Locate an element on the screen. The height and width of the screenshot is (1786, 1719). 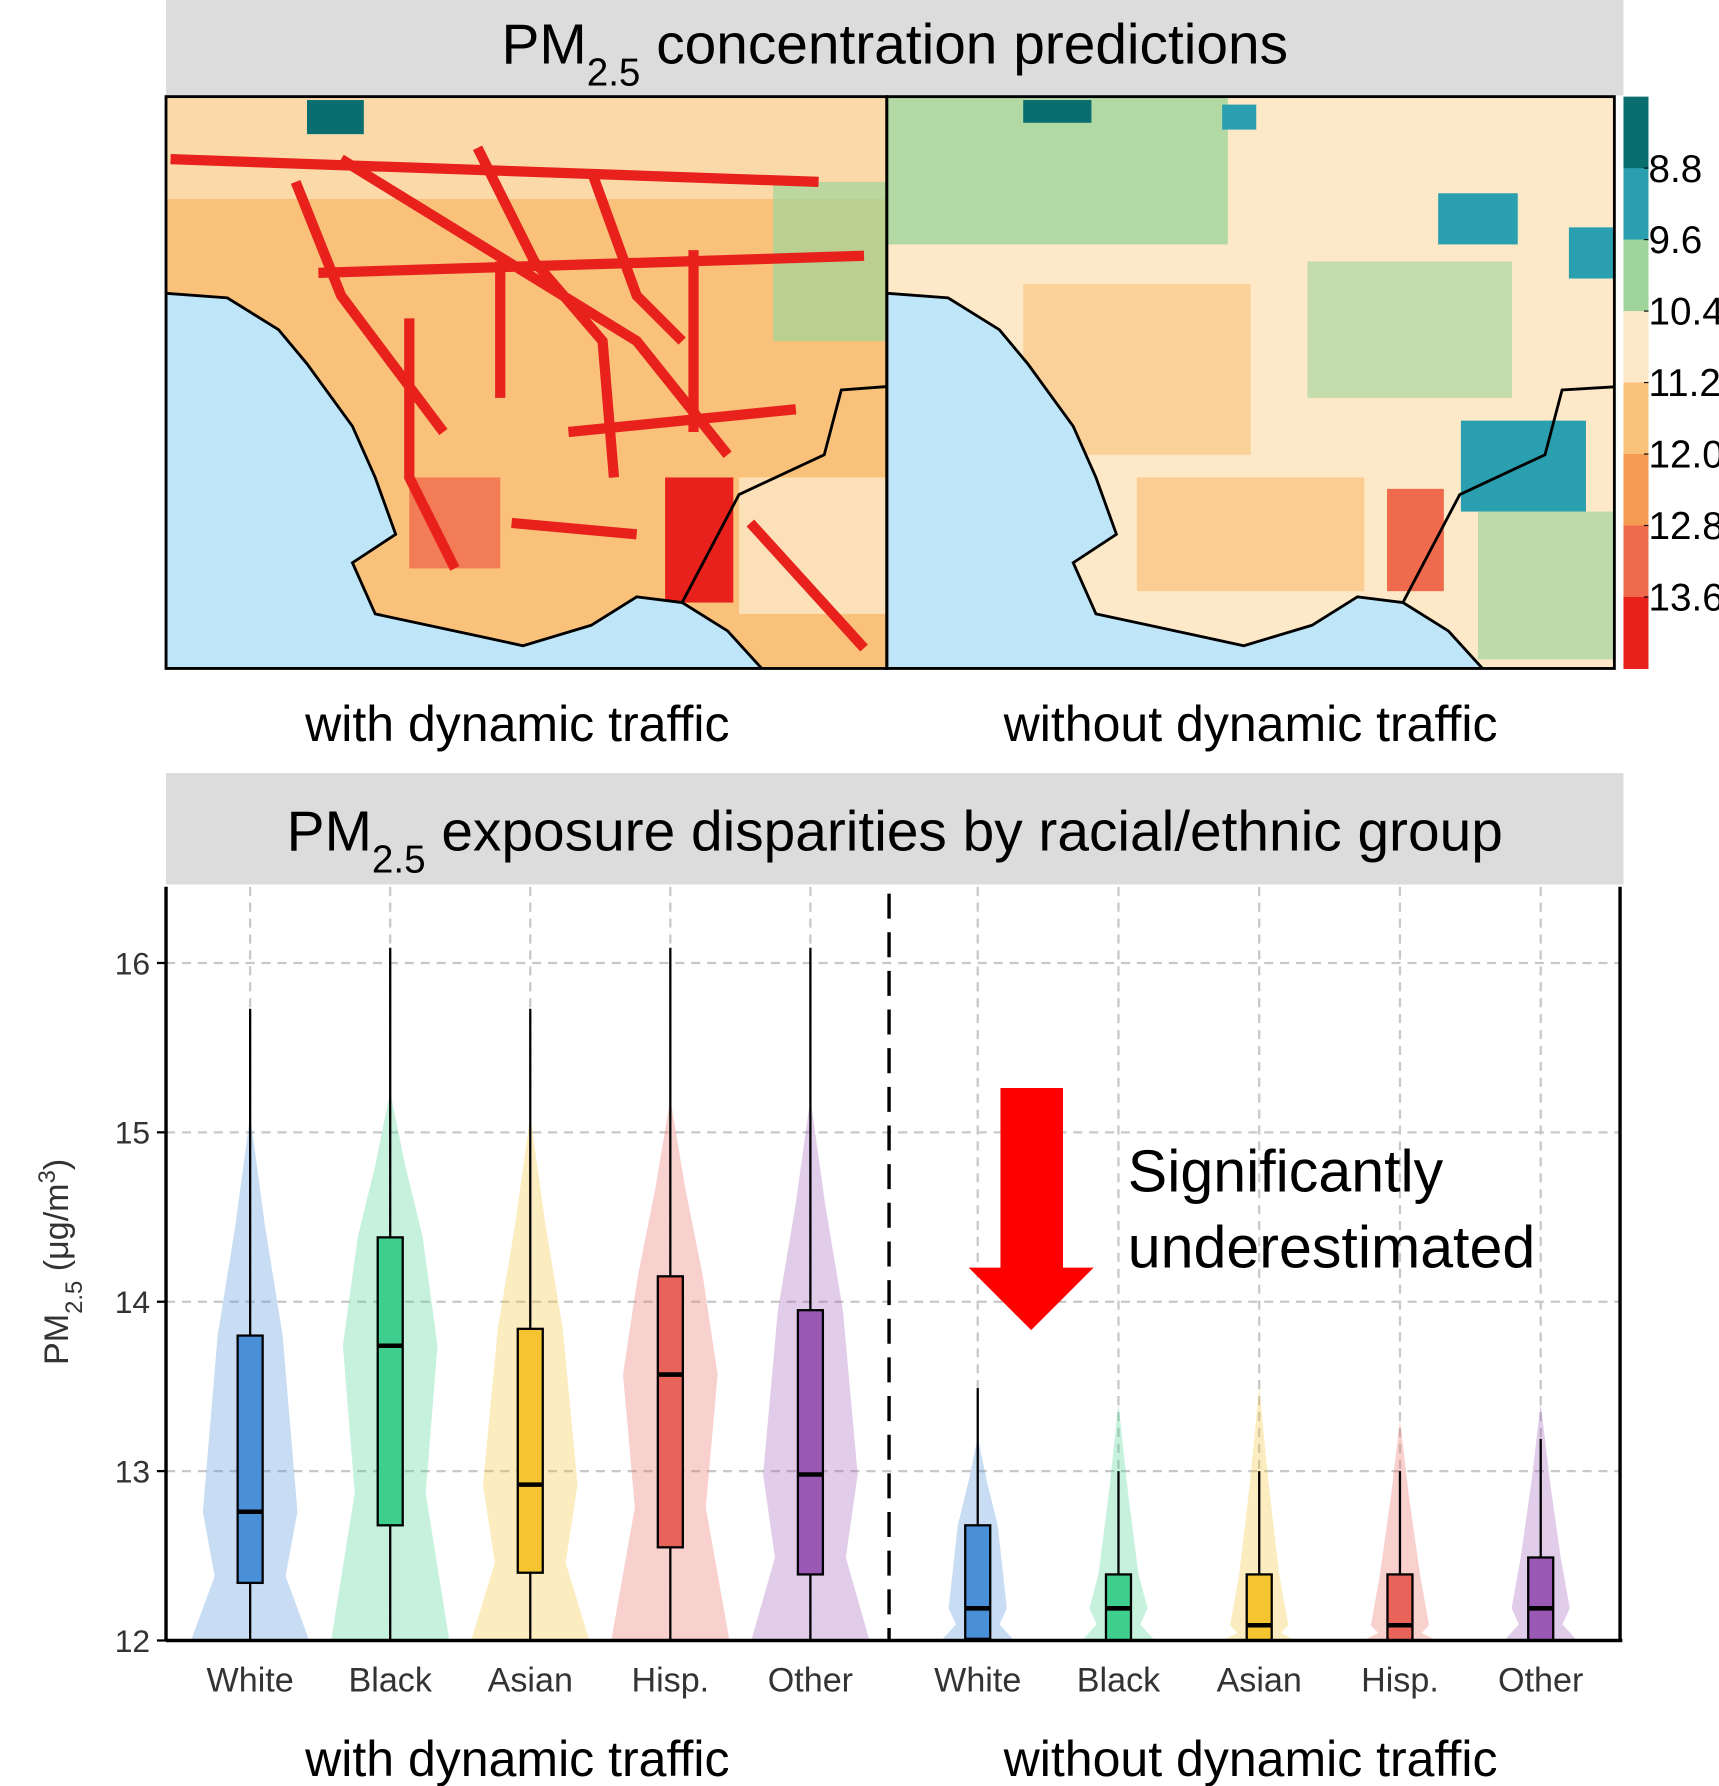
colorbar-tick-label: 9.6 is located at coordinates (1675, 240).